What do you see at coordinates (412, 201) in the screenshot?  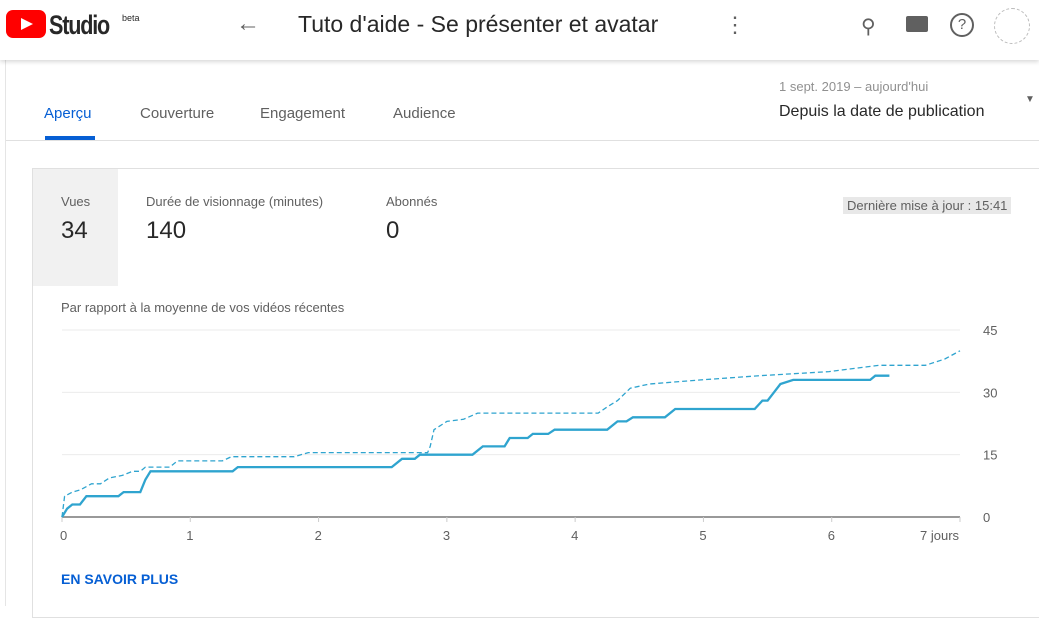 I see `metric-label: Abonnés` at bounding box center [412, 201].